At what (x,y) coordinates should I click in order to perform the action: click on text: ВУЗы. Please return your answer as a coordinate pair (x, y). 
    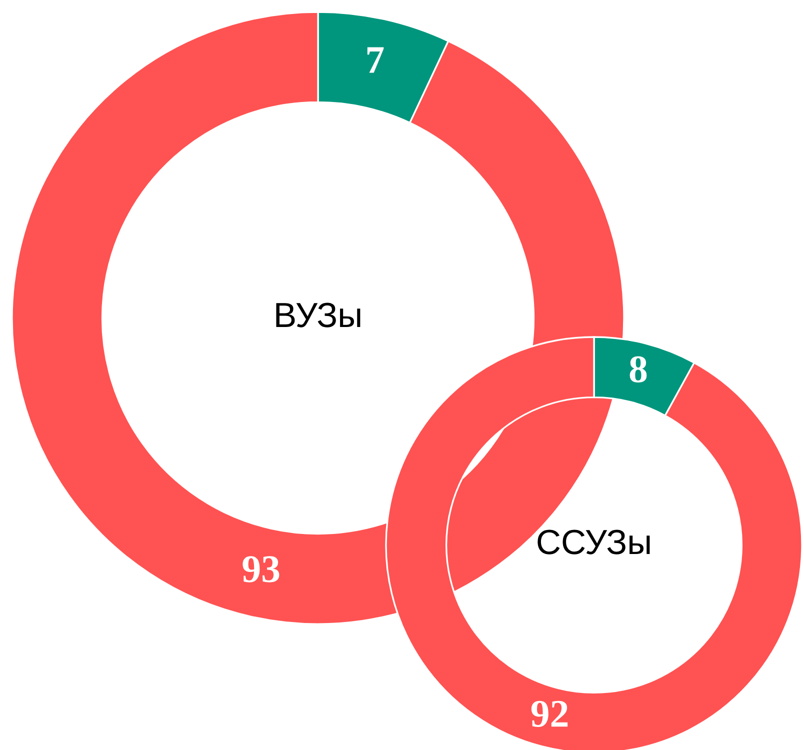
    Looking at the image, I should click on (318, 315).